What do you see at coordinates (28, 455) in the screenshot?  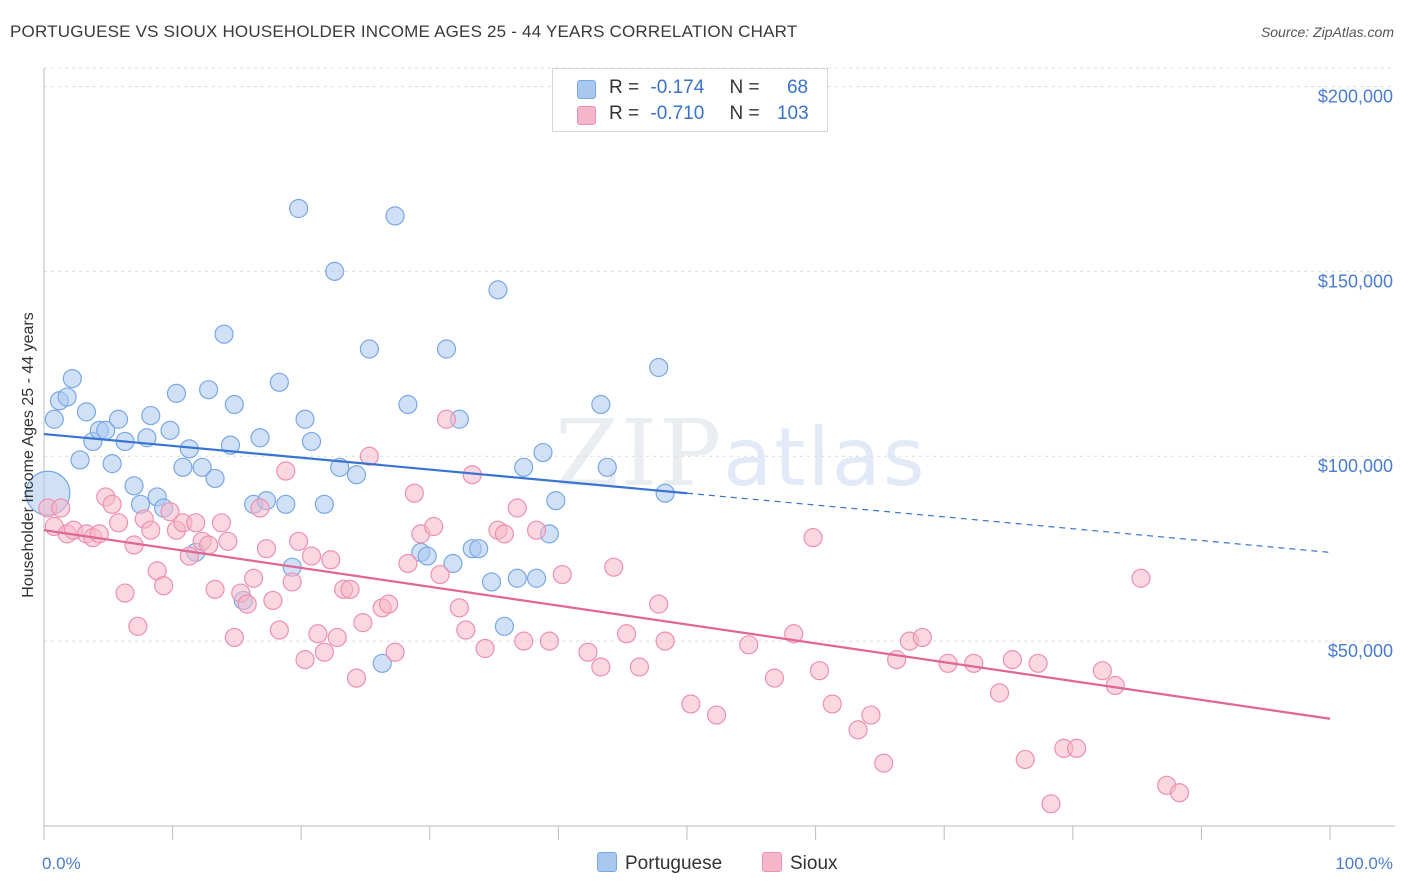 I see `y-axis-label: Householder Income Ages 25 - 44 years` at bounding box center [28, 455].